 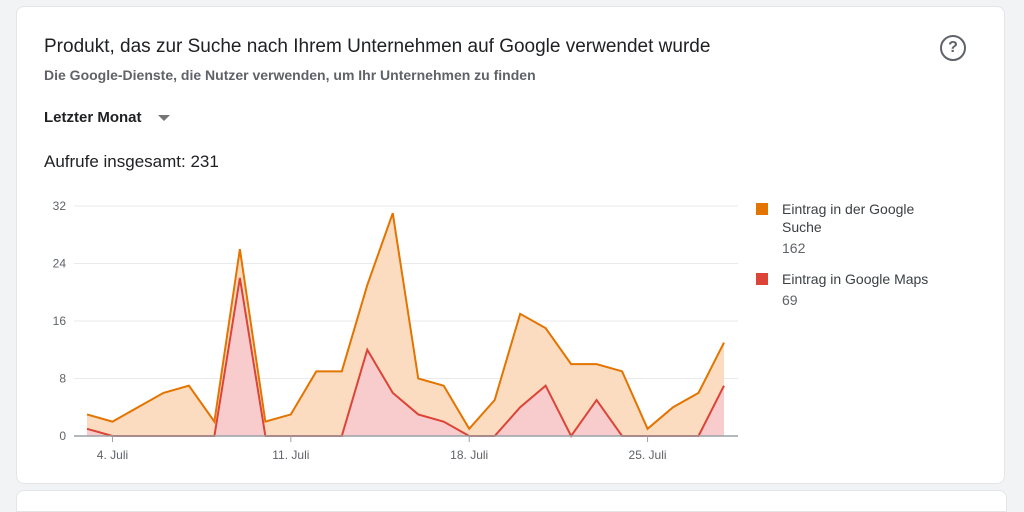 I want to click on legend-label-search: Eintrag in der Google Suche, so click(x=869, y=218).